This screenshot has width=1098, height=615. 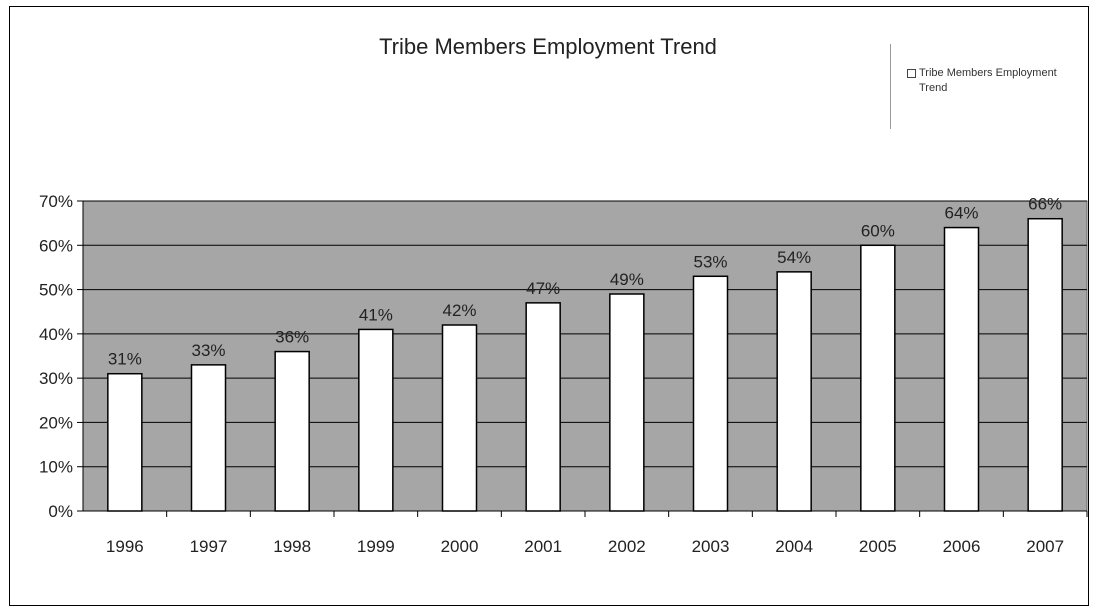 What do you see at coordinates (56, 245) in the screenshot?
I see `y-tick-label: 60%` at bounding box center [56, 245].